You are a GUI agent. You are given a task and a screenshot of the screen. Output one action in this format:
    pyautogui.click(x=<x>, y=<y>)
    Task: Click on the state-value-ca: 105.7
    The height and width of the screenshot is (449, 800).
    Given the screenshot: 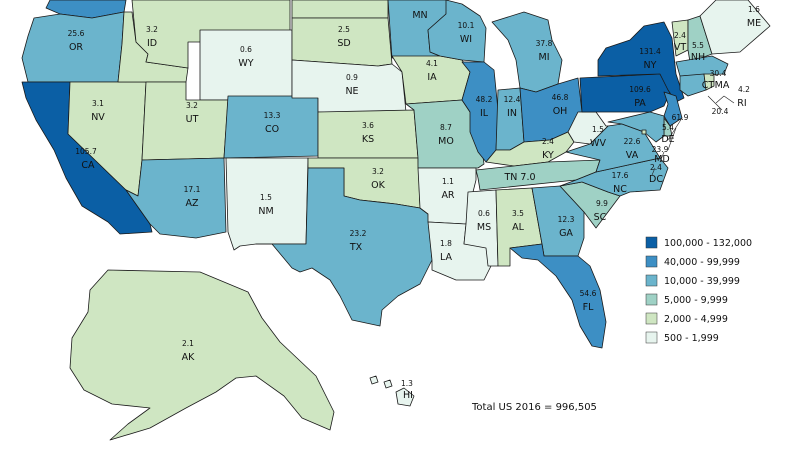 What is the action you would take?
    pyautogui.click(x=86, y=151)
    